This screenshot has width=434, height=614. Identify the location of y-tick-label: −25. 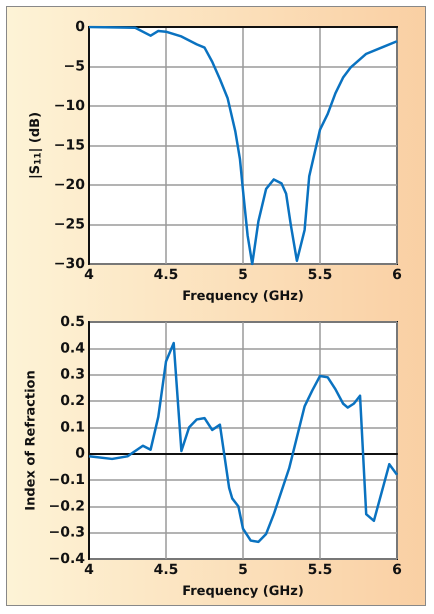
(69, 224).